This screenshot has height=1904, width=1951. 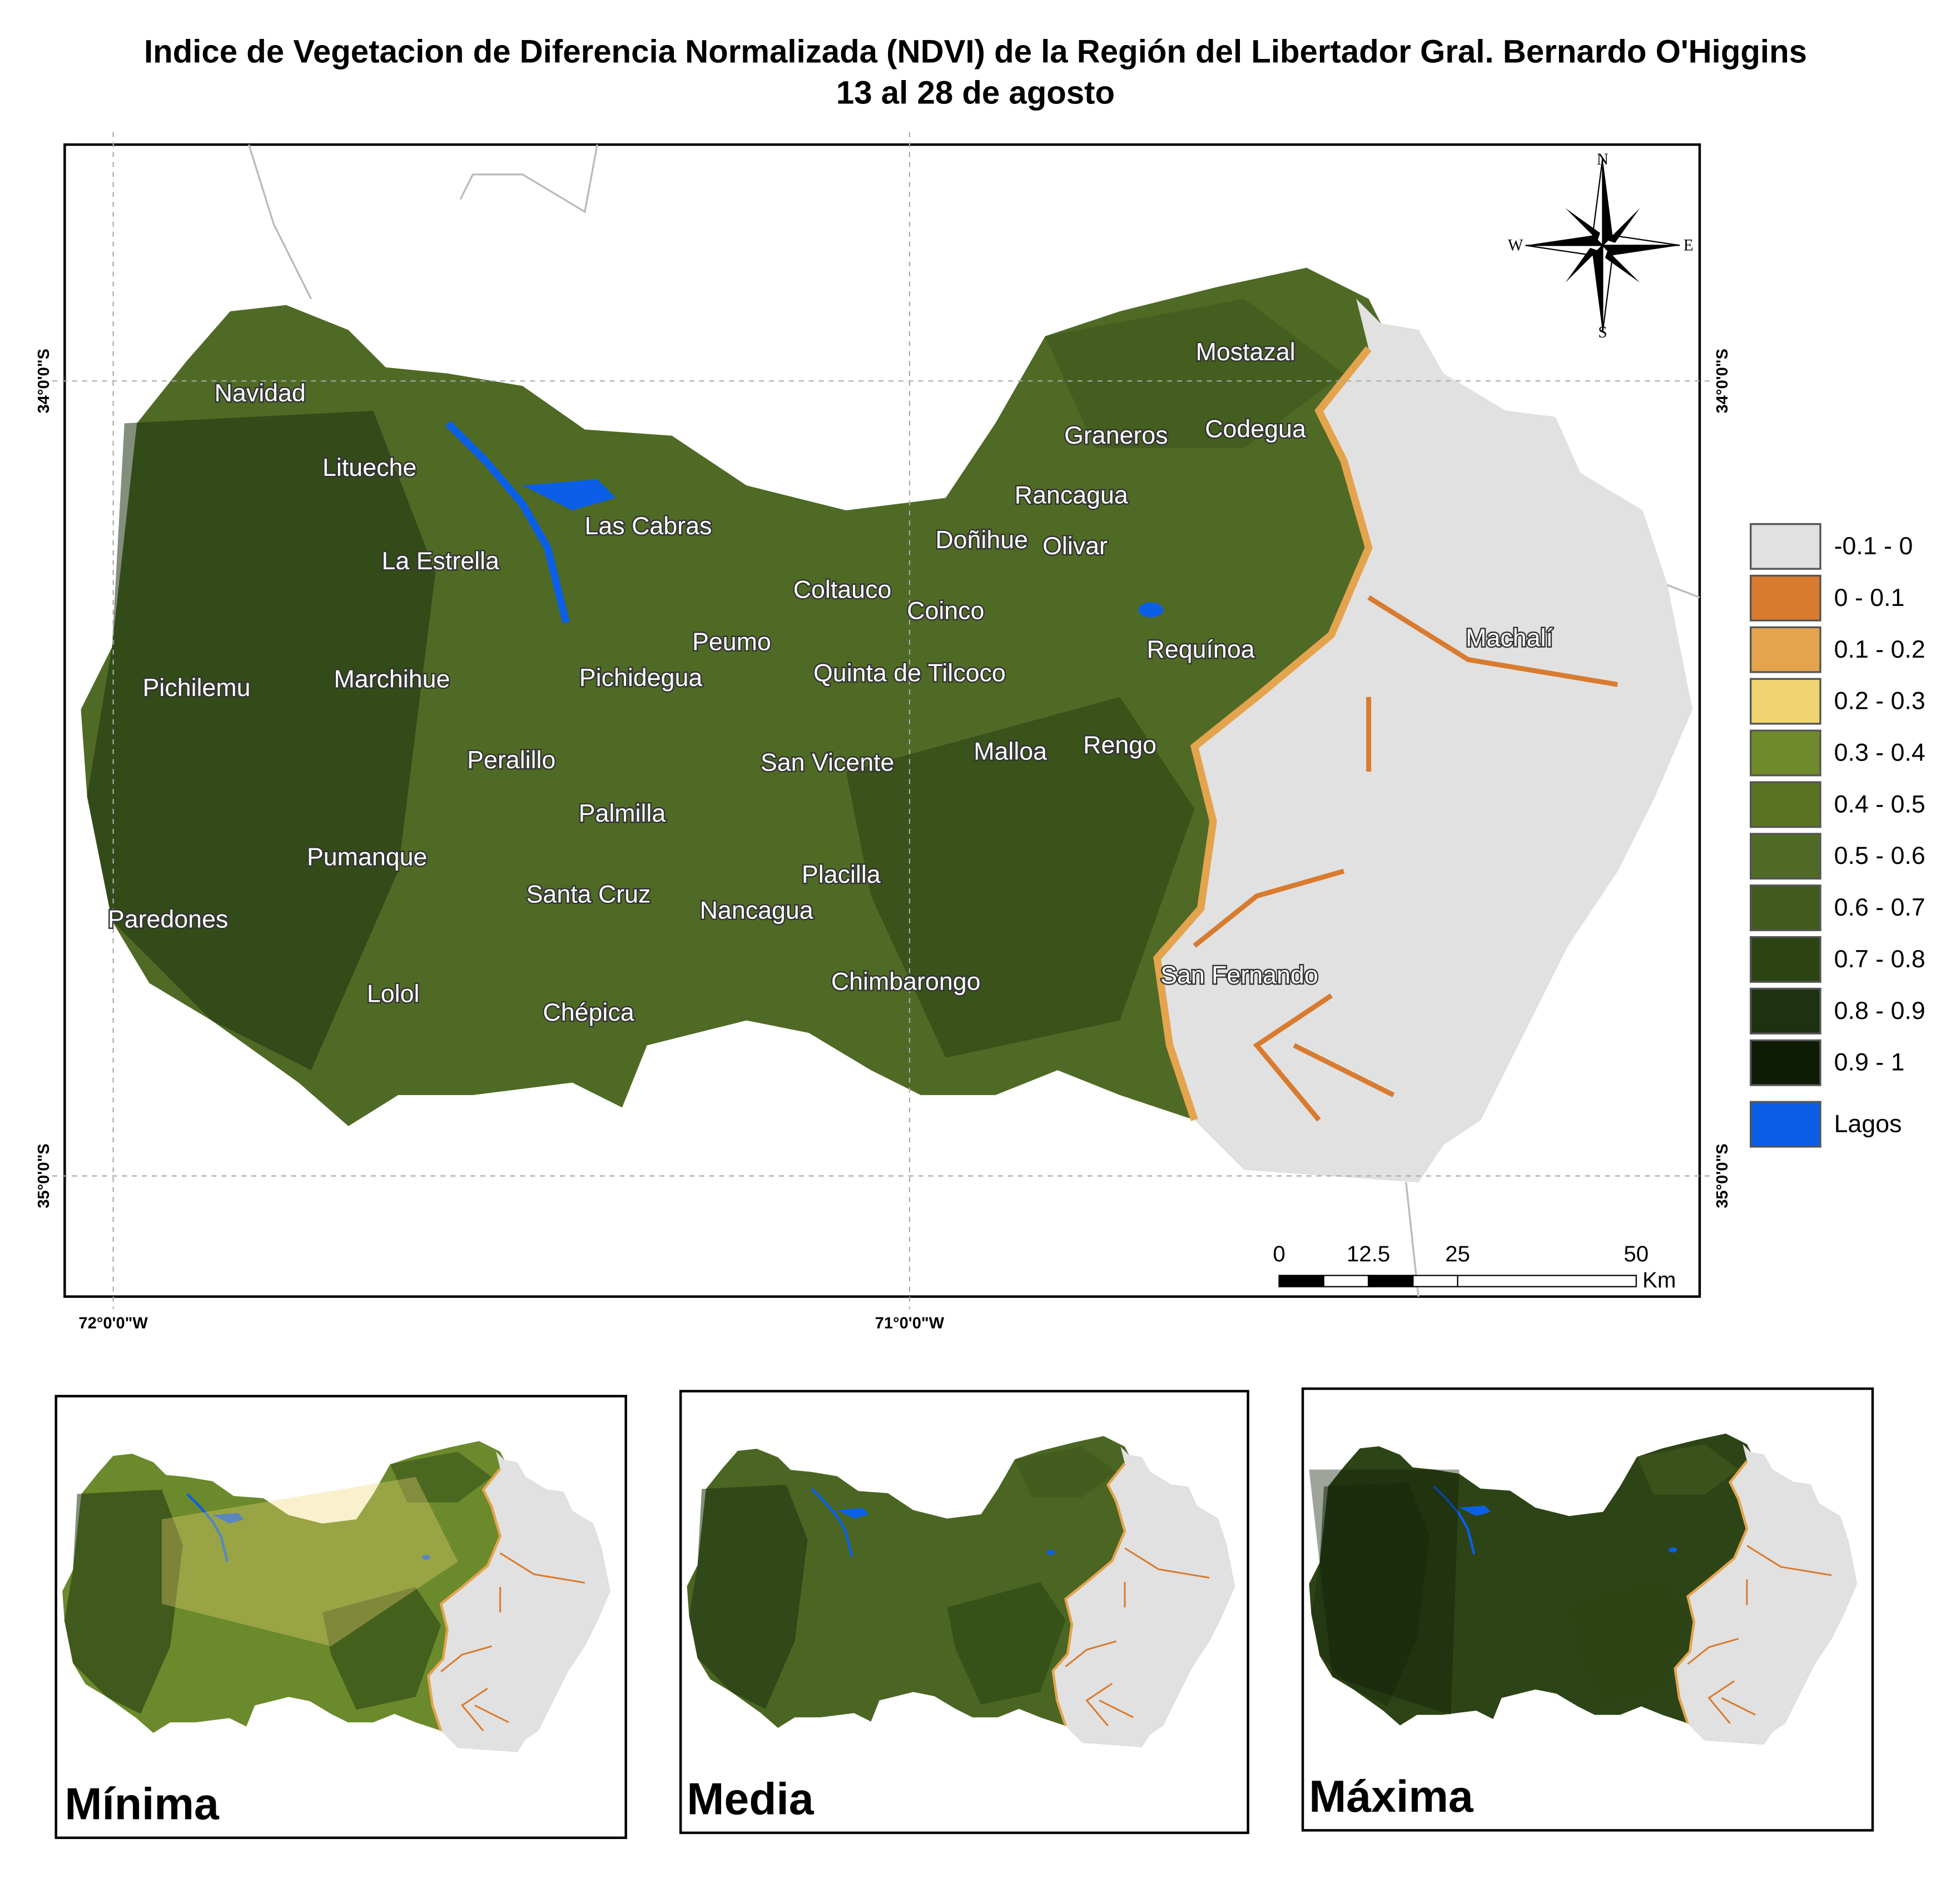 I want to click on panel-label: Mínima, so click(x=142, y=1804).